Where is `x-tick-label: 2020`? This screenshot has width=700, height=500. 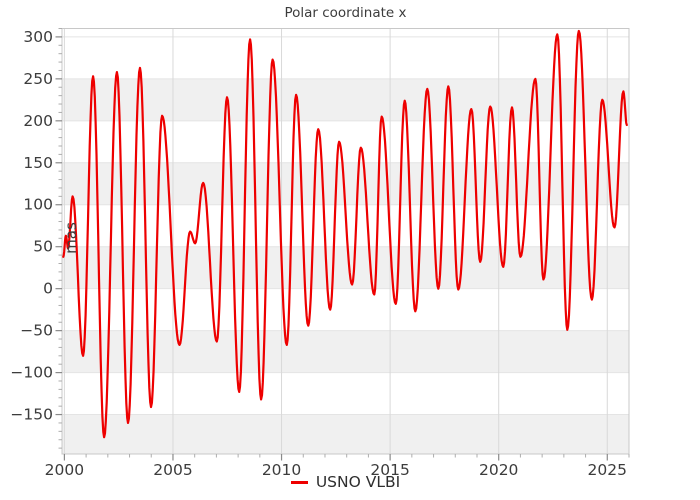 x-tick-label: 2020 is located at coordinates (498, 470).